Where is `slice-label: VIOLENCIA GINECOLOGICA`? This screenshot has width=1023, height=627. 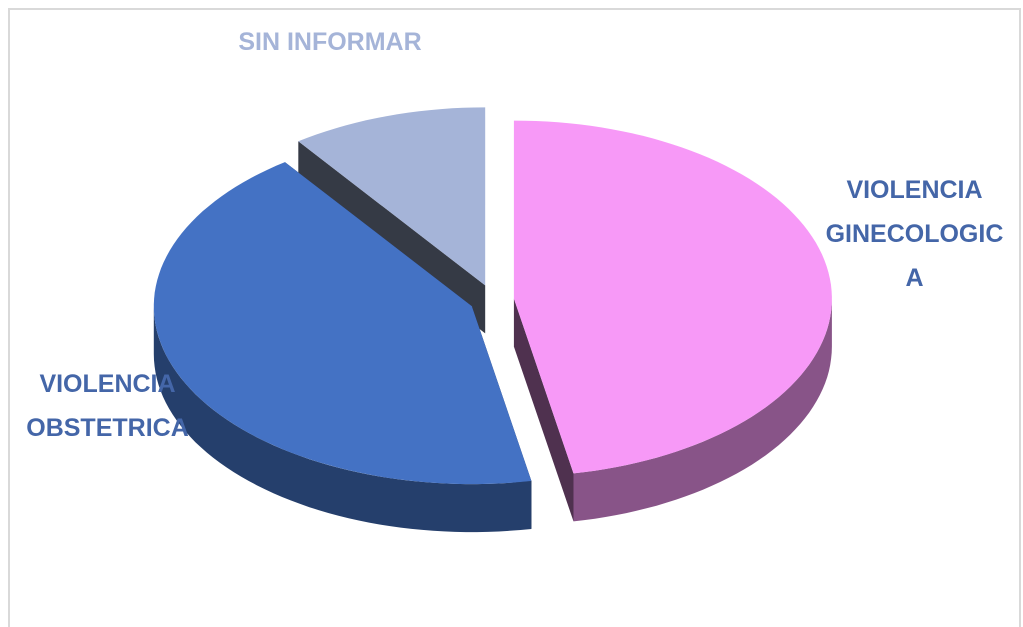 slice-label: VIOLENCIA GINECOLOGICA is located at coordinates (914, 234).